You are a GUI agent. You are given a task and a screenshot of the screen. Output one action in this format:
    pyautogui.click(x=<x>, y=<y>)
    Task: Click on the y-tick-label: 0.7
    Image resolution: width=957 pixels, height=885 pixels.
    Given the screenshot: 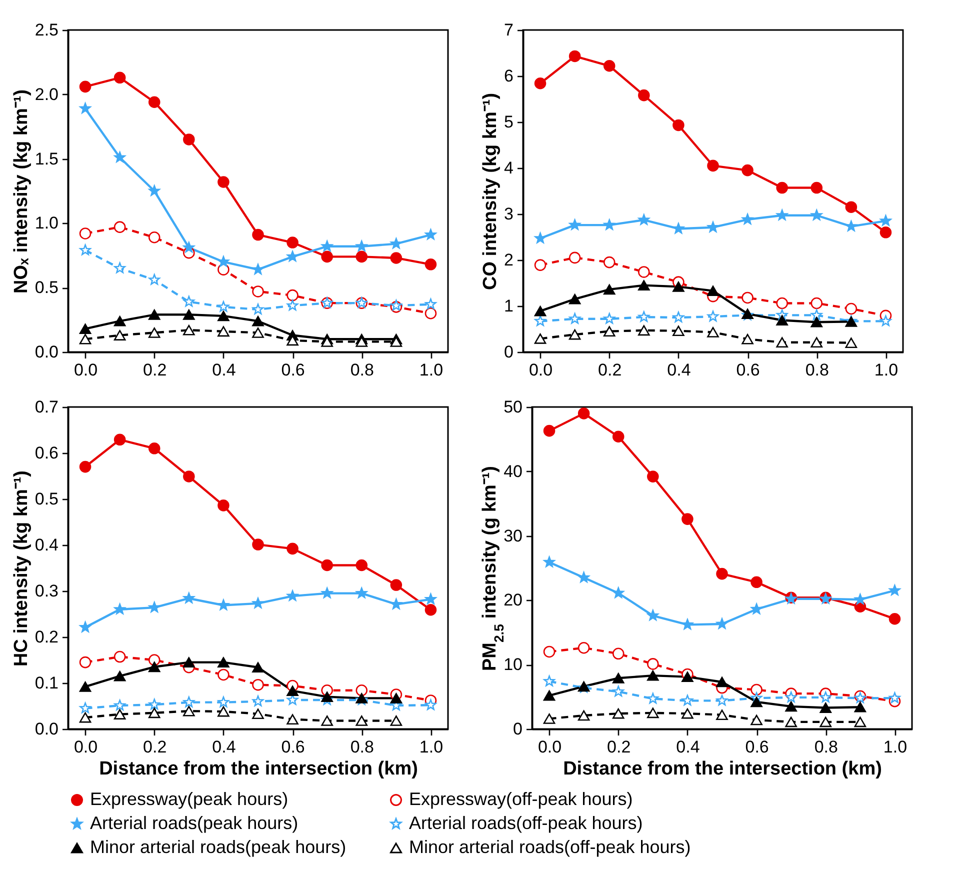 What is the action you would take?
    pyautogui.click(x=46, y=407)
    